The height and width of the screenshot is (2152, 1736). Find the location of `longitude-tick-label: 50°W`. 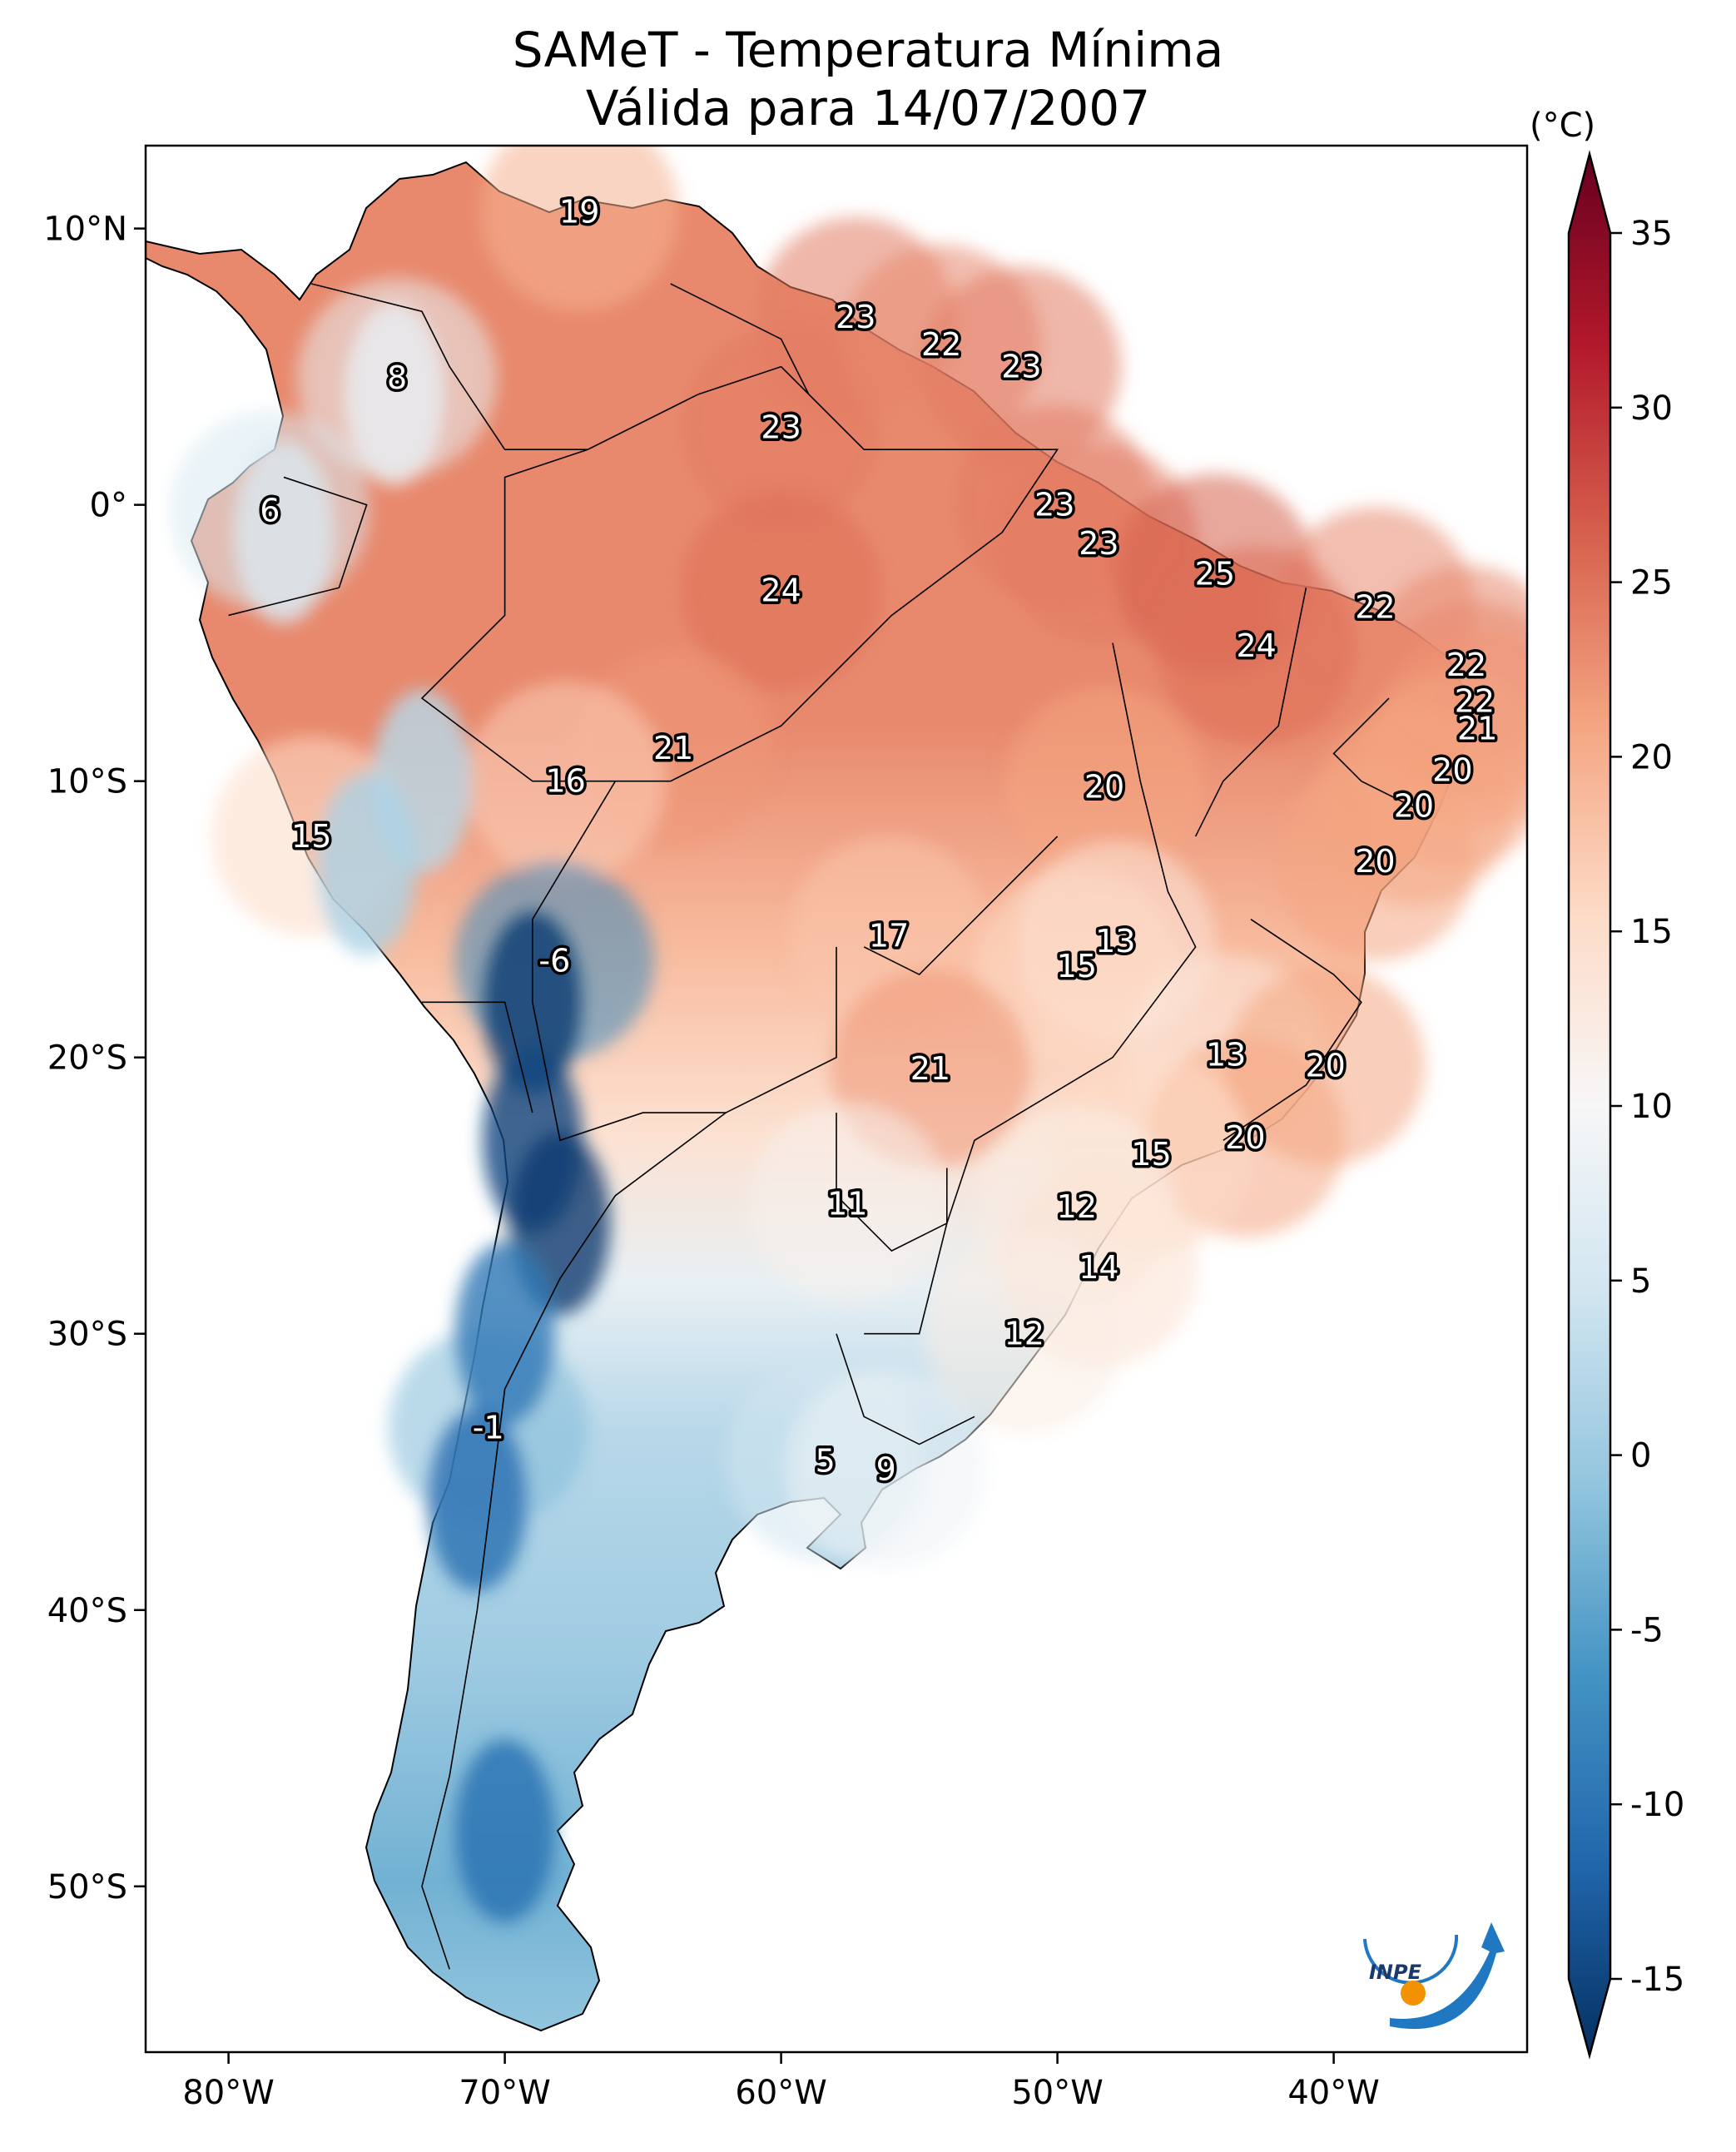

longitude-tick-label: 50°W is located at coordinates (1057, 2093).